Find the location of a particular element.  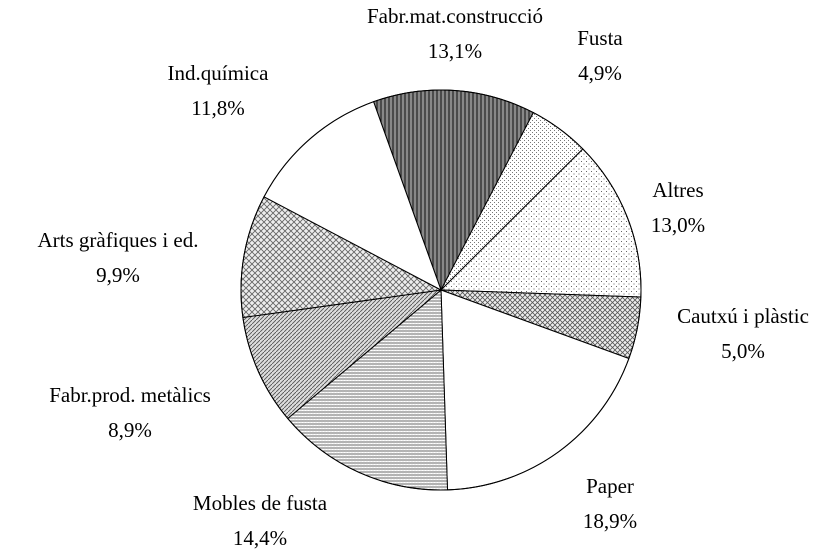

slice-value-label: 13,1% is located at coordinates (455, 51).